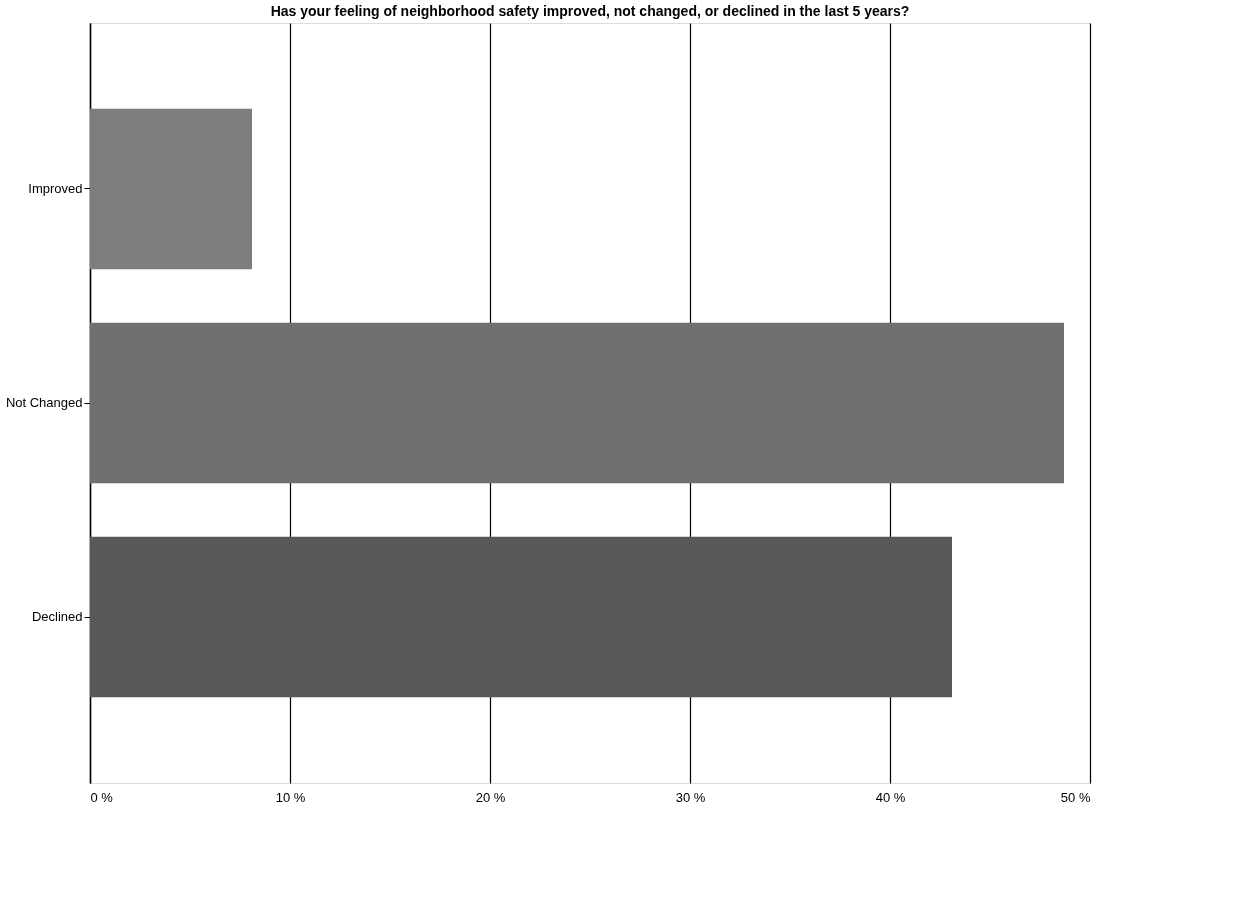 This screenshot has width=1236, height=923. Describe the element at coordinates (290, 797) in the screenshot. I see `x-tick-label: 10 %` at that location.